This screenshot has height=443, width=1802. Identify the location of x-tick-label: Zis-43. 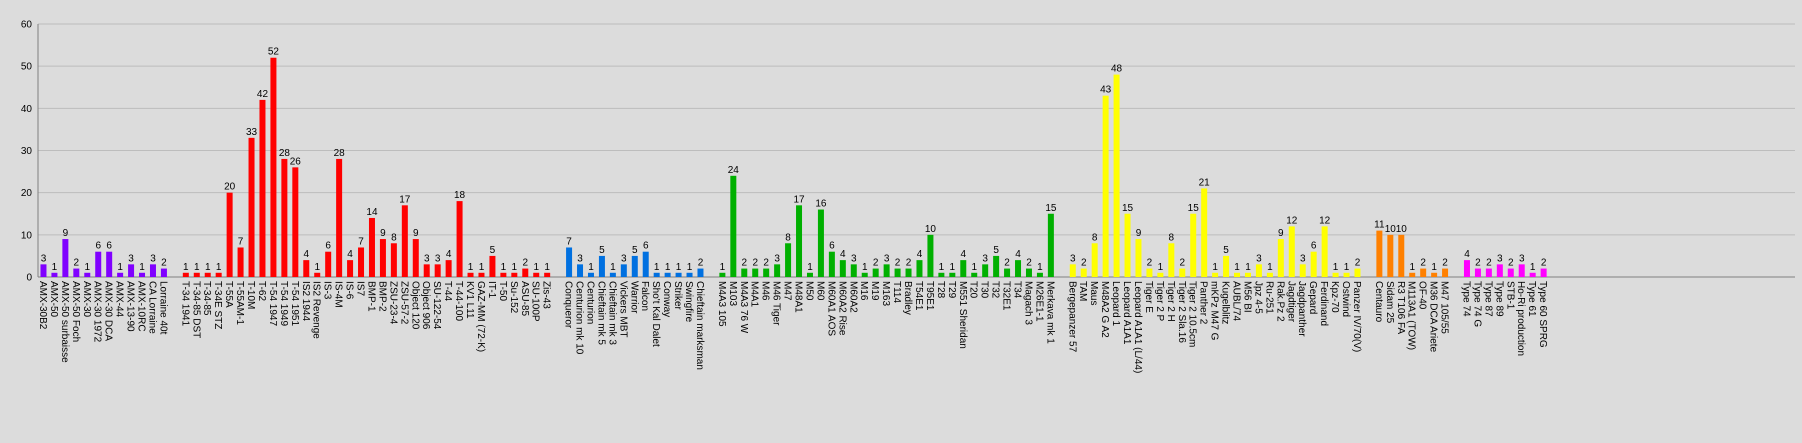
(546, 295).